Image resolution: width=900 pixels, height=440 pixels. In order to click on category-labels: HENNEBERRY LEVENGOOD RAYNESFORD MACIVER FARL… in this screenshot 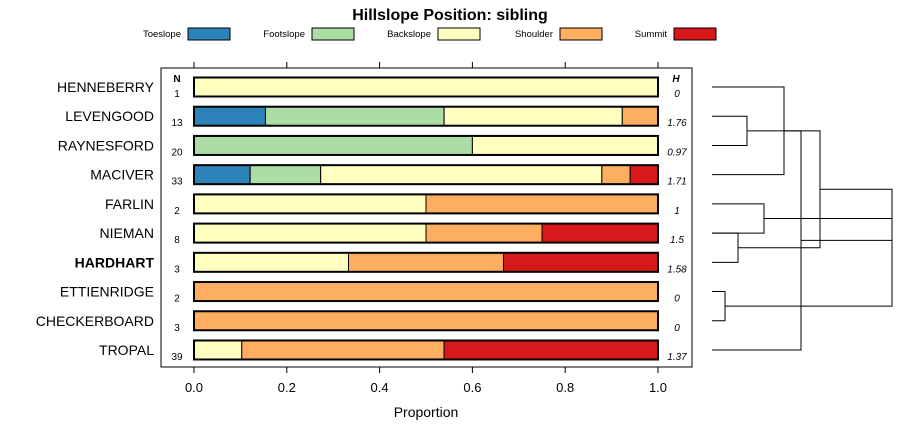, I will do `click(95, 218)`.